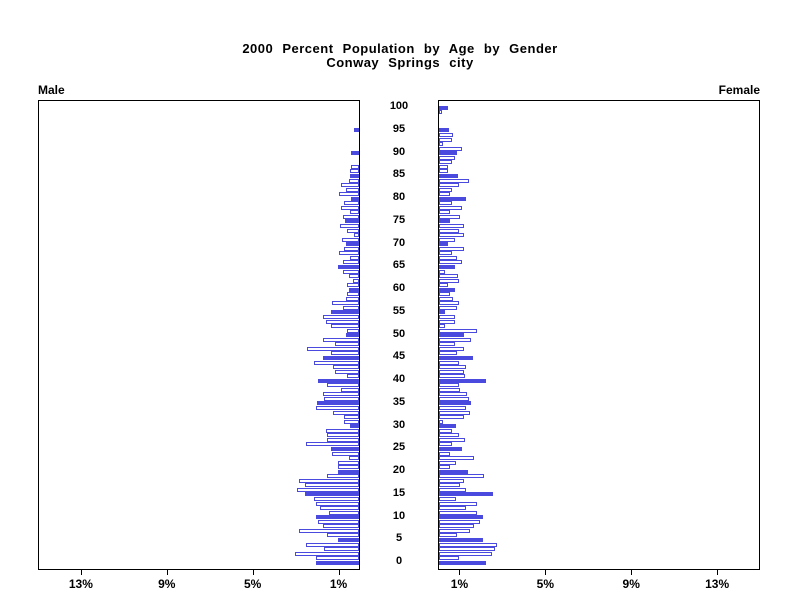  Describe the element at coordinates (399, 401) in the screenshot. I see `age-label-35: 35` at that location.